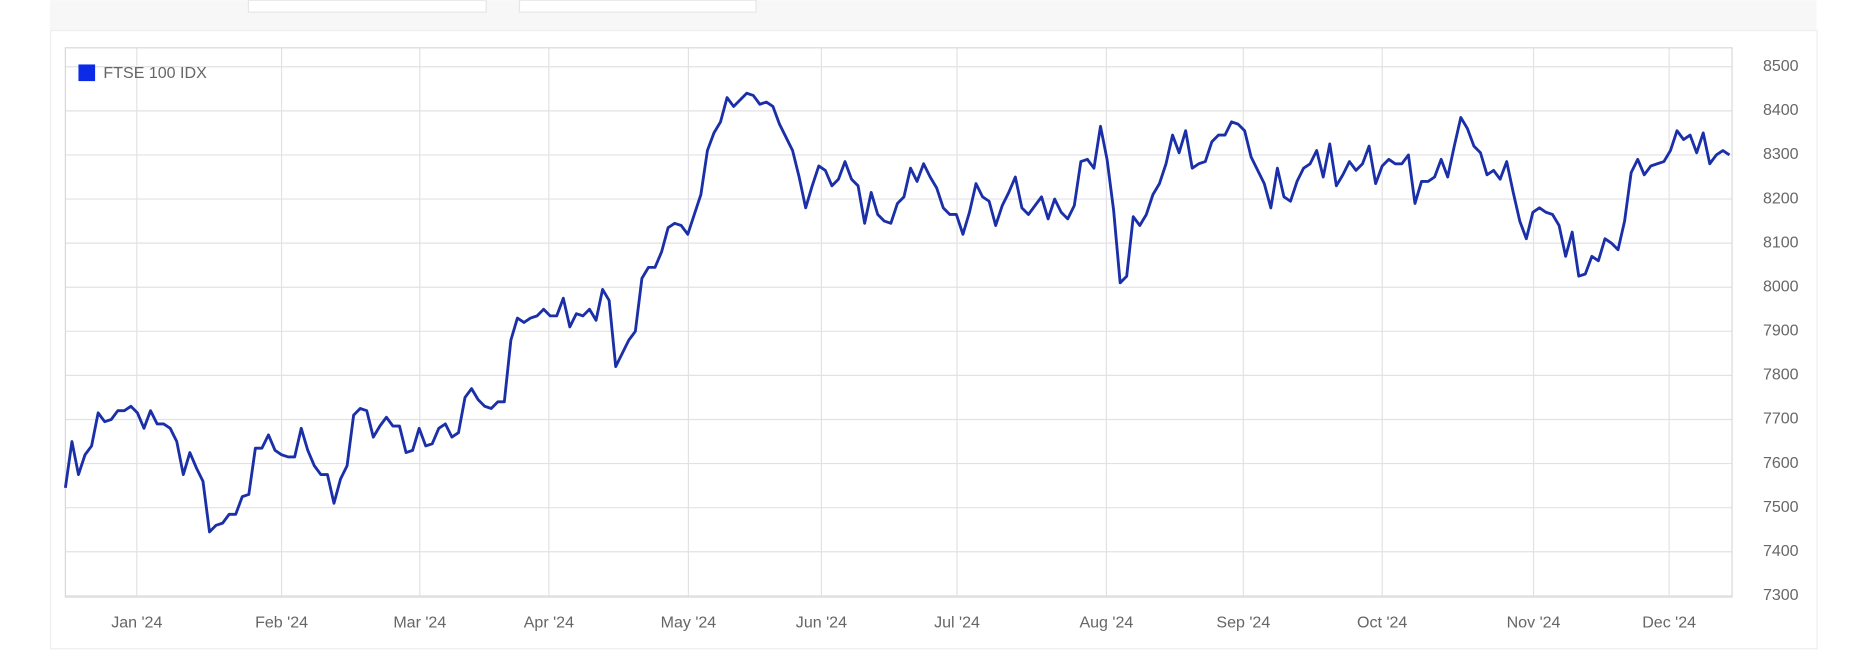 This screenshot has width=1864, height=671. I want to click on y-tick-label: 7900, so click(1781, 331).